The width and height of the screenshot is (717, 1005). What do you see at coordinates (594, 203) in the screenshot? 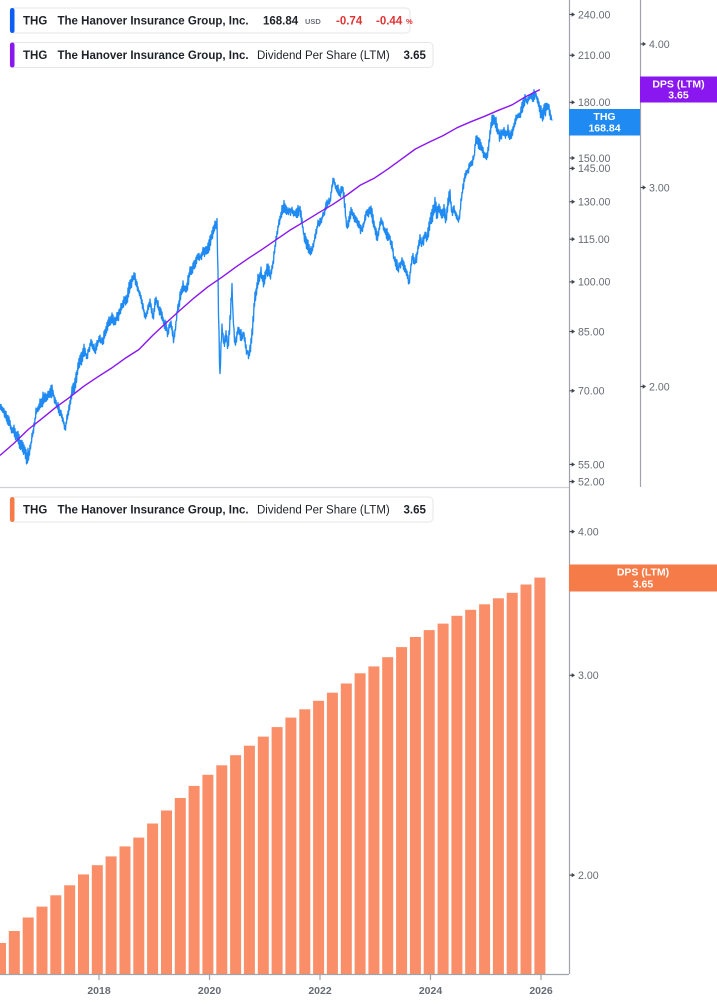
I see `svg-text: 130.00` at bounding box center [594, 203].